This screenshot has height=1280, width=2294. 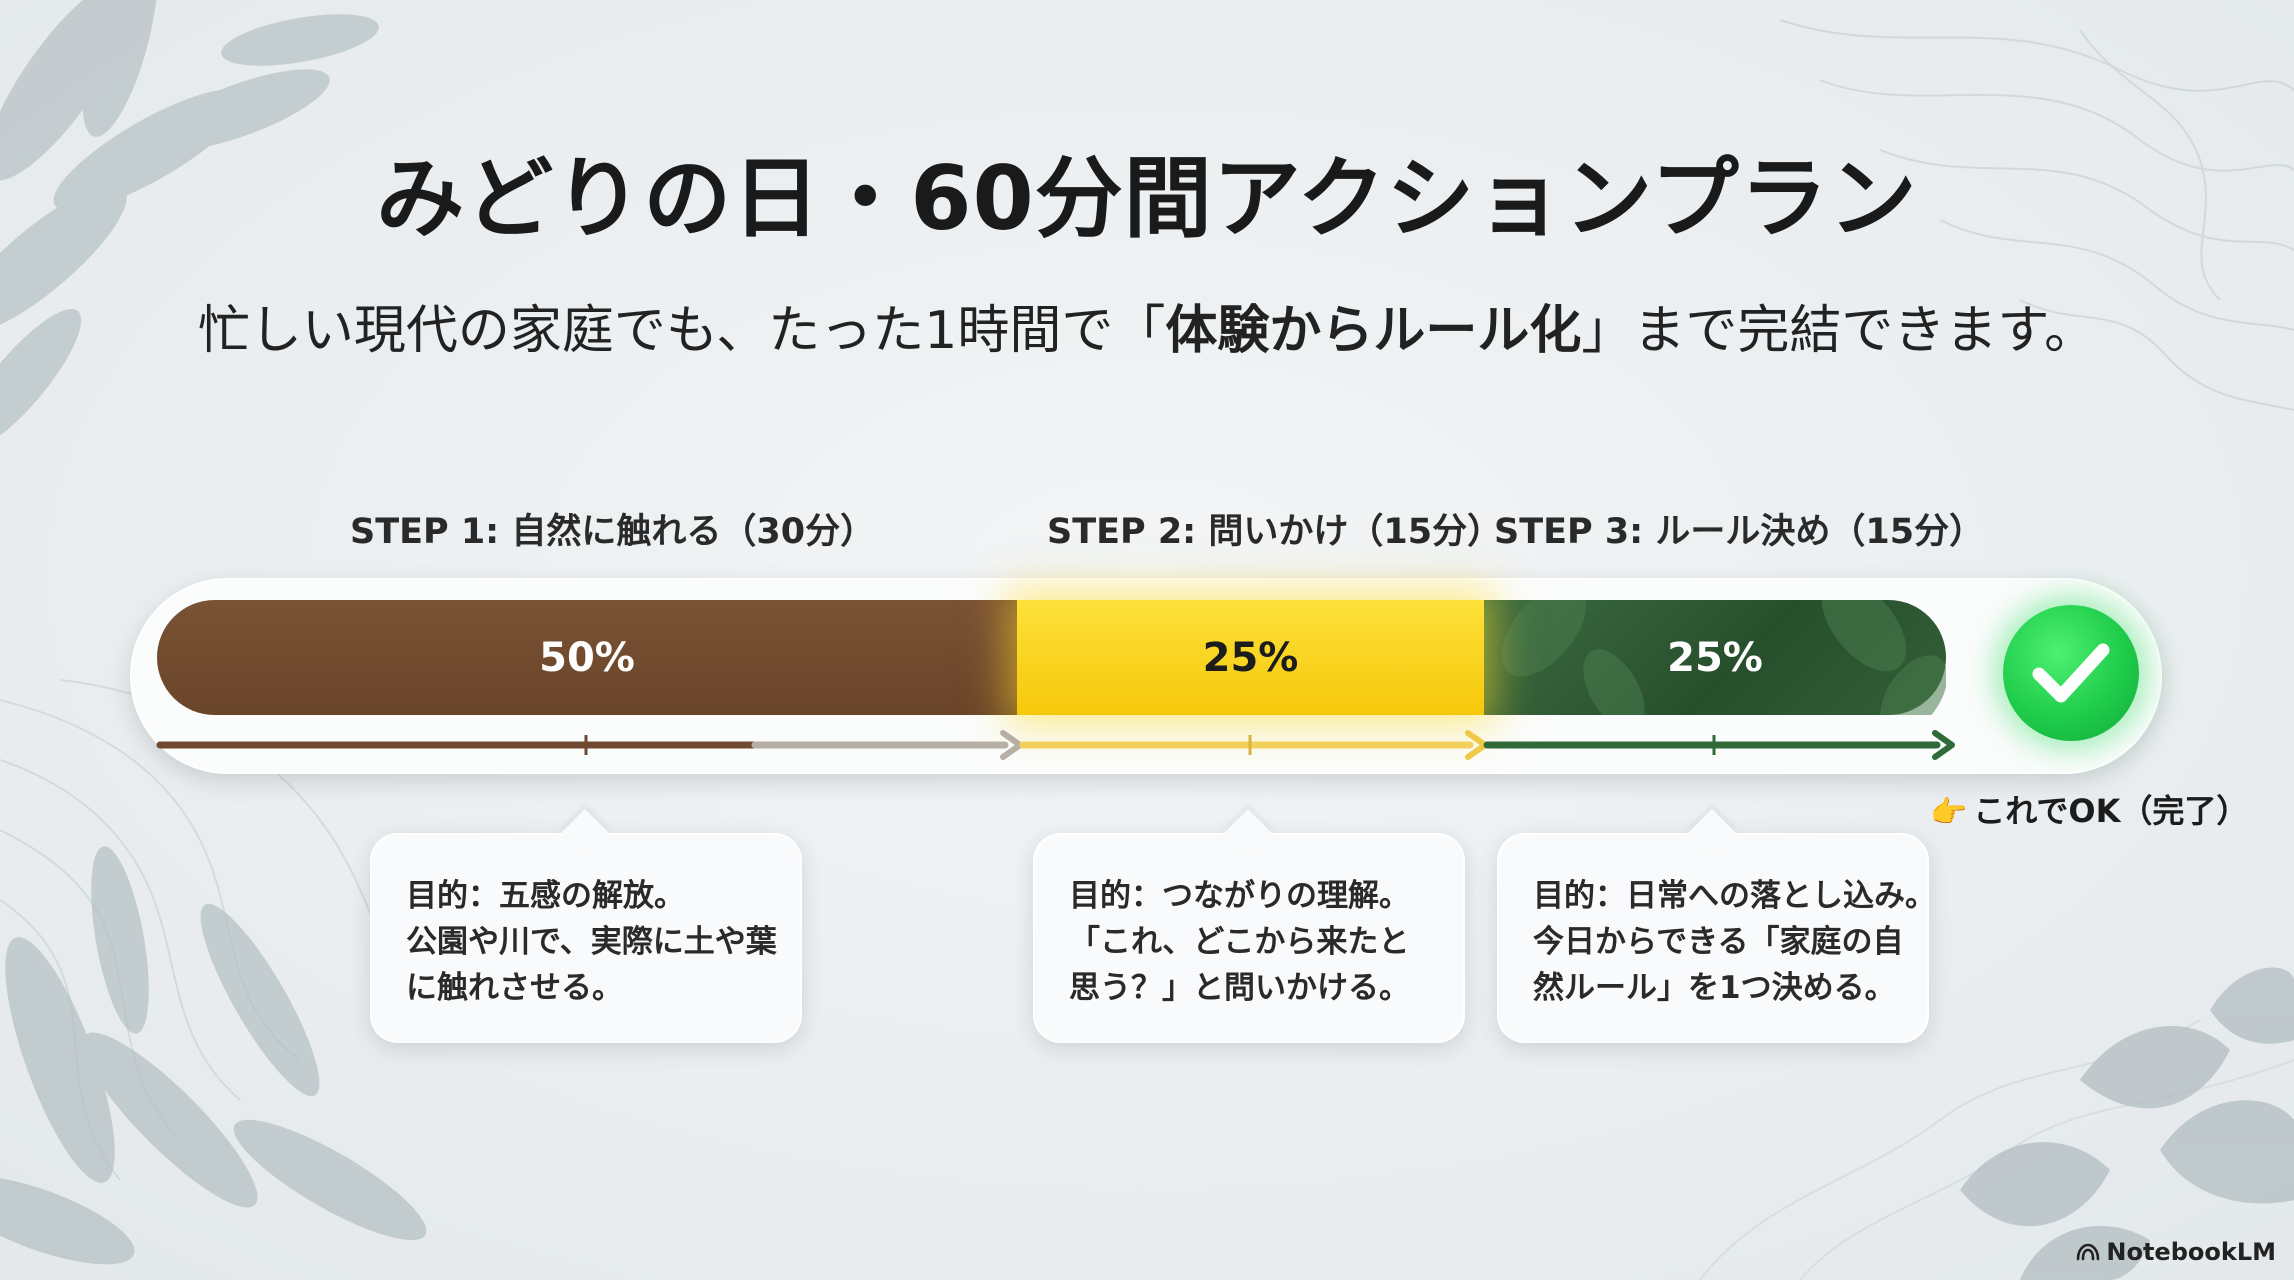 What do you see at coordinates (1734, 896) in the screenshot?
I see `step-3-purpose: 目的：日常への落とし込み。` at bounding box center [1734, 896].